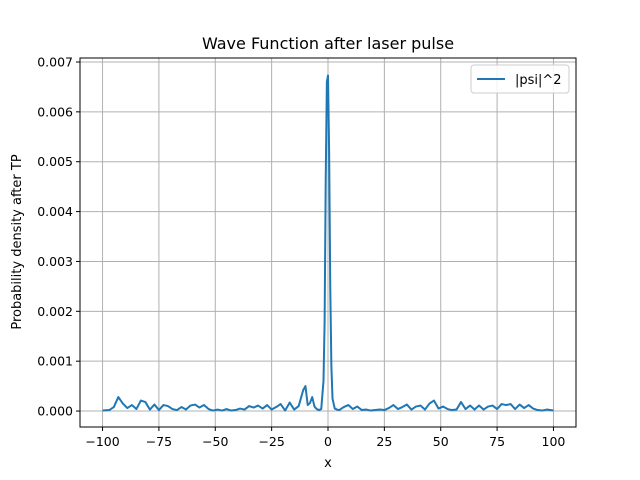 The width and height of the screenshot is (640, 480). I want to click on legend-box, so click(520, 79).